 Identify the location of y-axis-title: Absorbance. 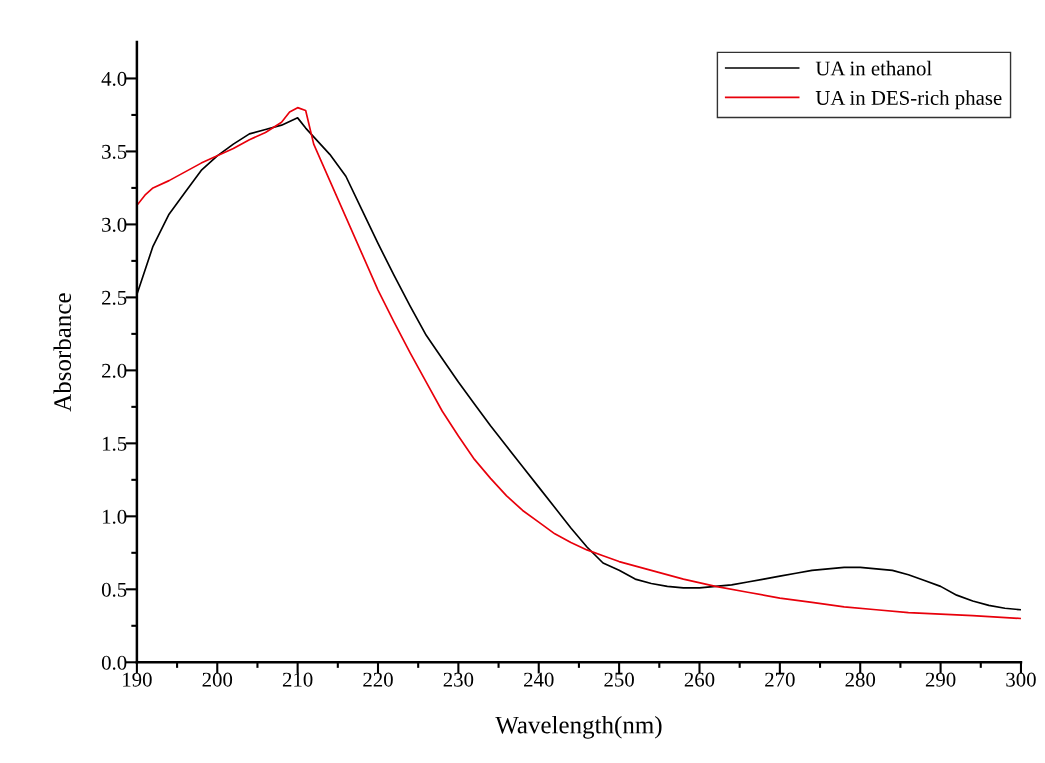
(62, 352).